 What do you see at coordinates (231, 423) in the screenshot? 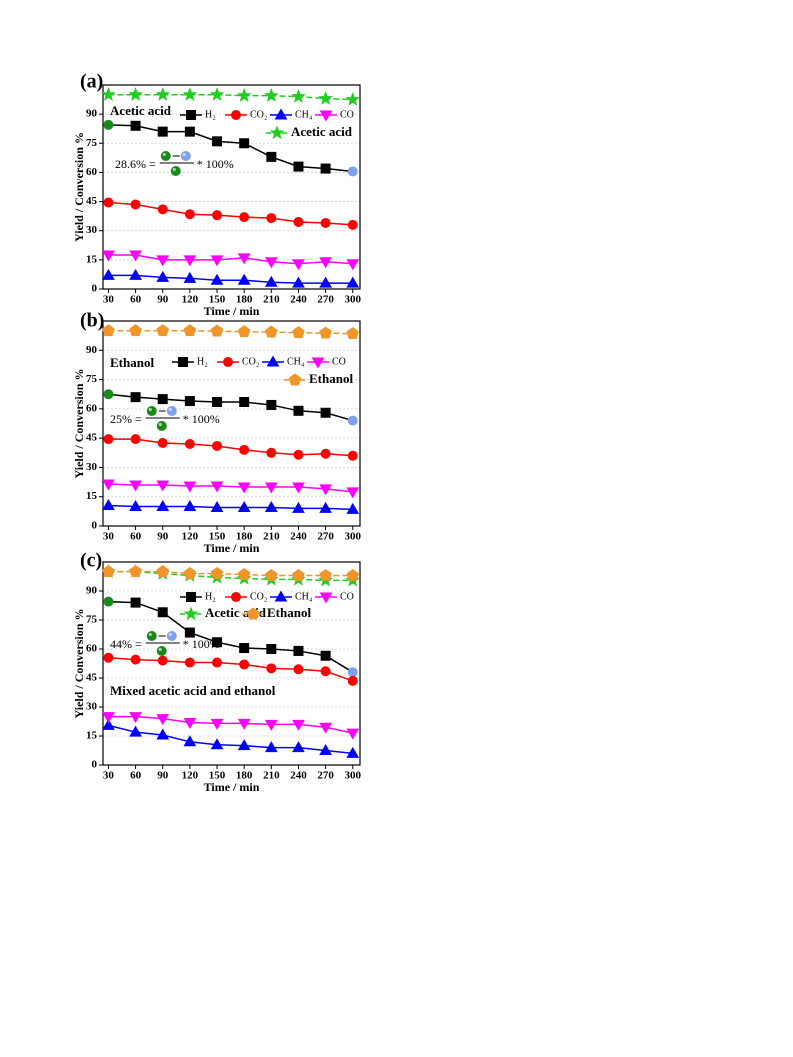
I see `plot-frame` at bounding box center [231, 423].